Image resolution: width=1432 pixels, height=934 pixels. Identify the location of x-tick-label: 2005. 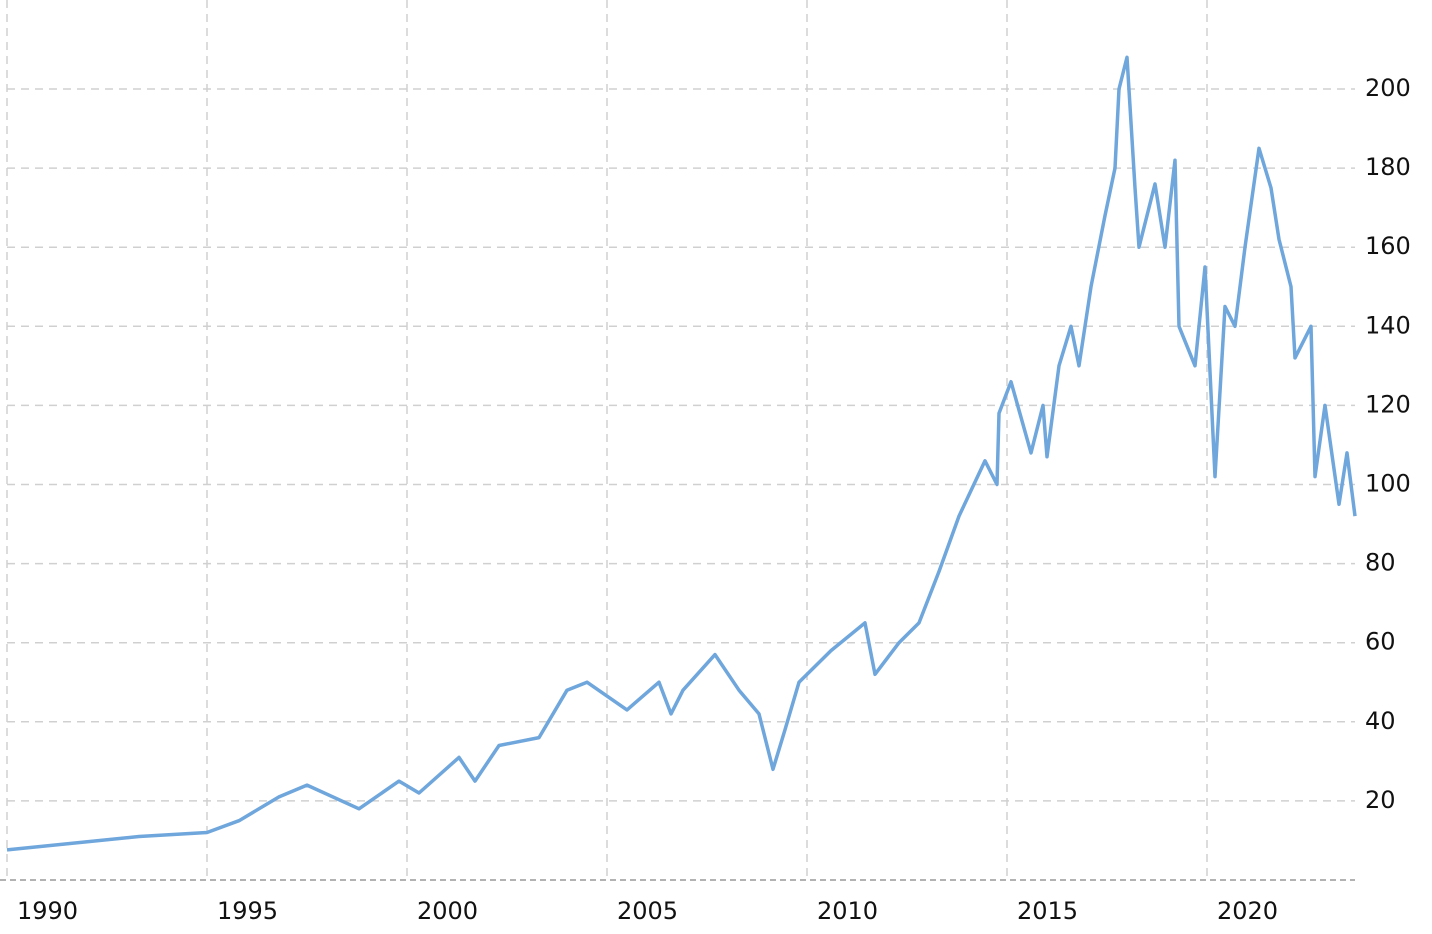
(647, 911).